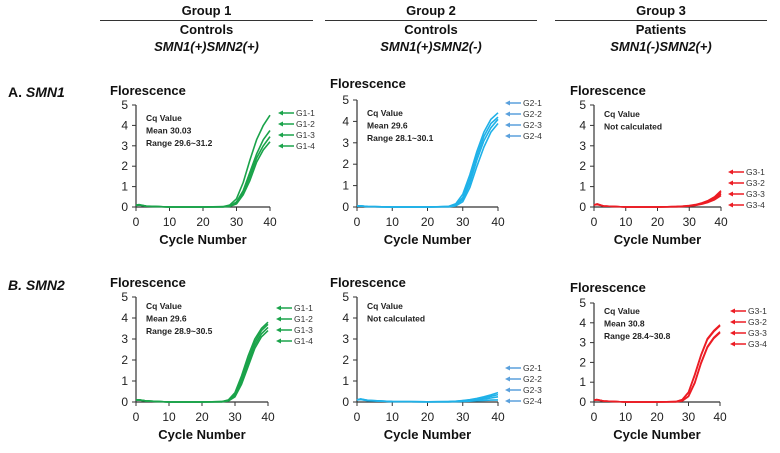  Describe the element at coordinates (532, 401) in the screenshot. I see `series-label: G2-4` at that location.